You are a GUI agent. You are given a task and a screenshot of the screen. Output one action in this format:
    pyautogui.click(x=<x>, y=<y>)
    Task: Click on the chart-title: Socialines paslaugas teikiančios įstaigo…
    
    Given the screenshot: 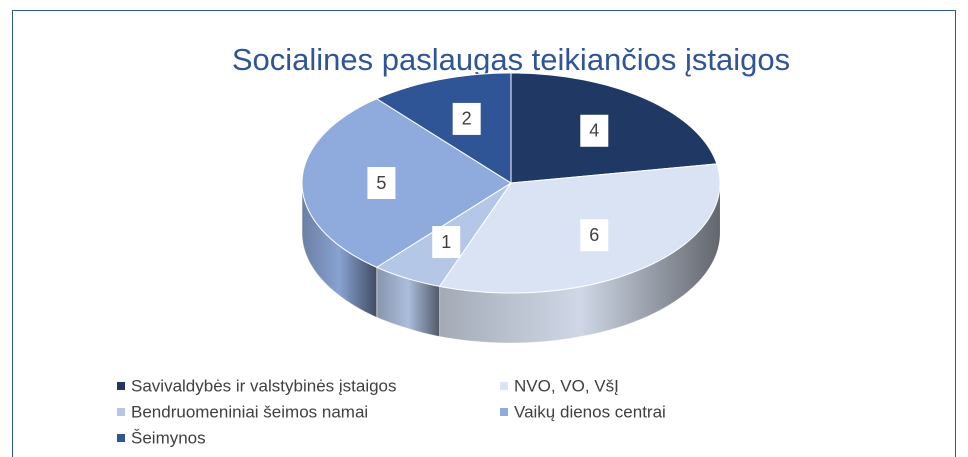 What is the action you would take?
    pyautogui.click(x=511, y=59)
    